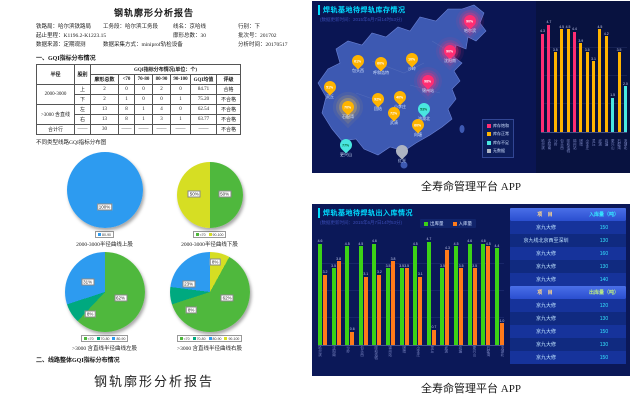  Describe the element at coordinates (161, 119) in the screenshot. I see `gqi-value-cell: 3` at that location.